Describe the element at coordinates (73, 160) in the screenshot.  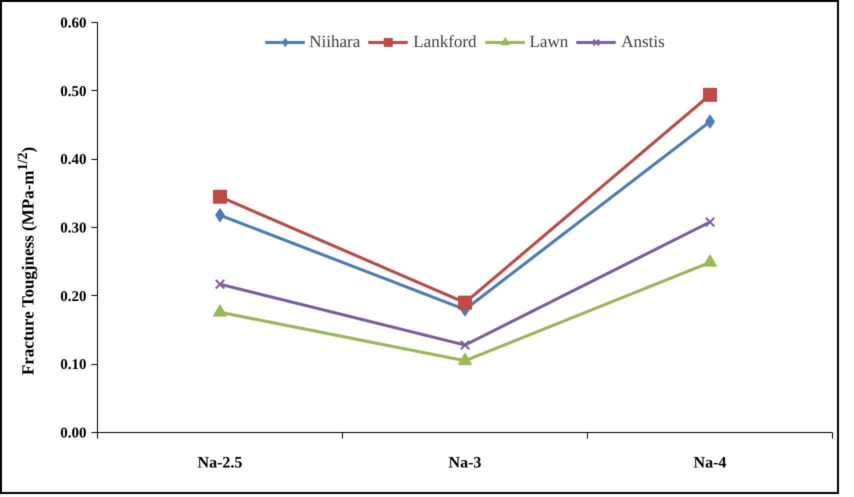
I see `y-tick-label: 0.40` at that location.